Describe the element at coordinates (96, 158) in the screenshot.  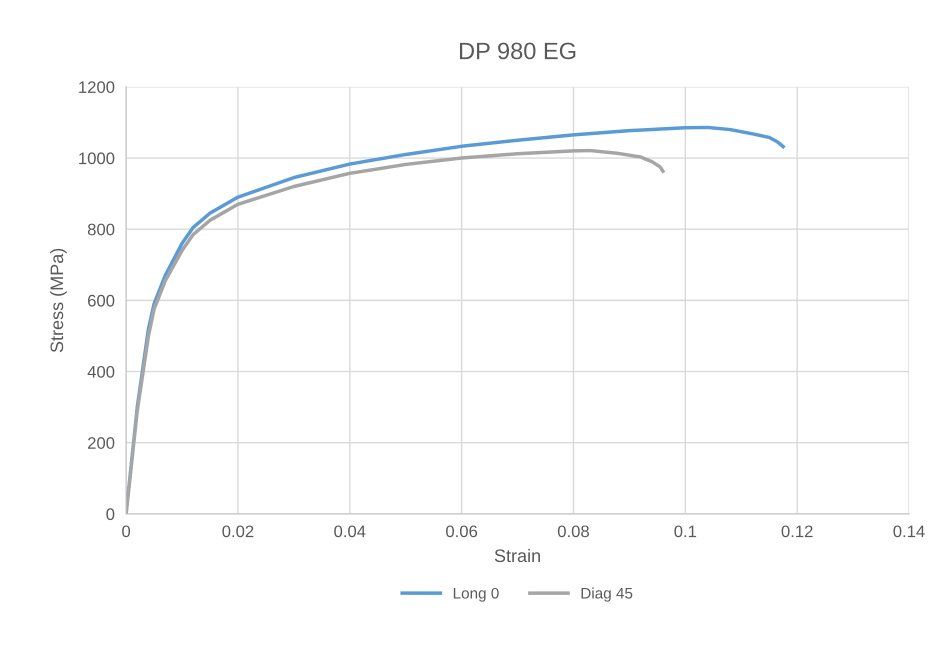
I see `y-tick-label: 1000` at that location.